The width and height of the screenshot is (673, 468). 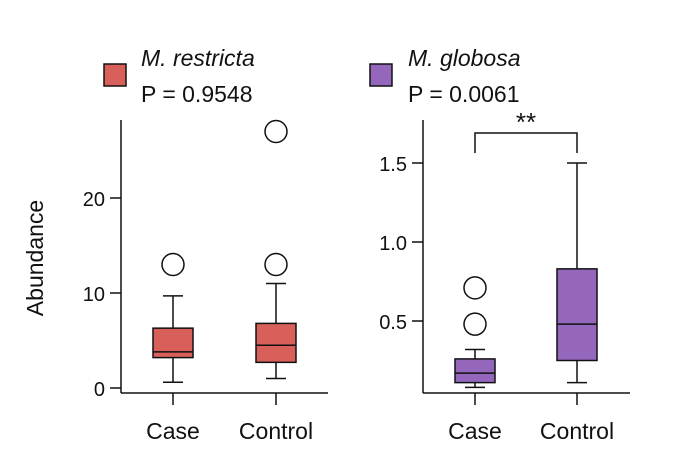 What do you see at coordinates (577, 315) in the screenshot?
I see `box-m-globosa-control` at bounding box center [577, 315].